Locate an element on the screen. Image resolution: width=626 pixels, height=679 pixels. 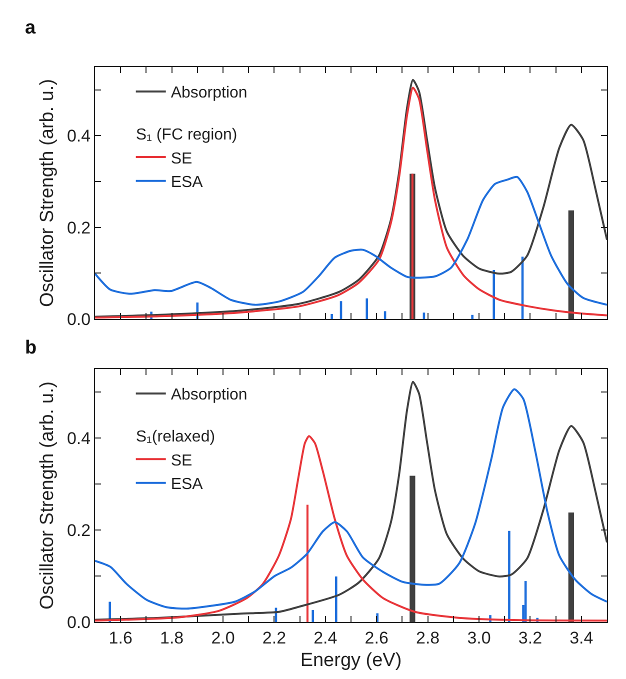
x-tick-label: 3.0 is located at coordinates (479, 638).